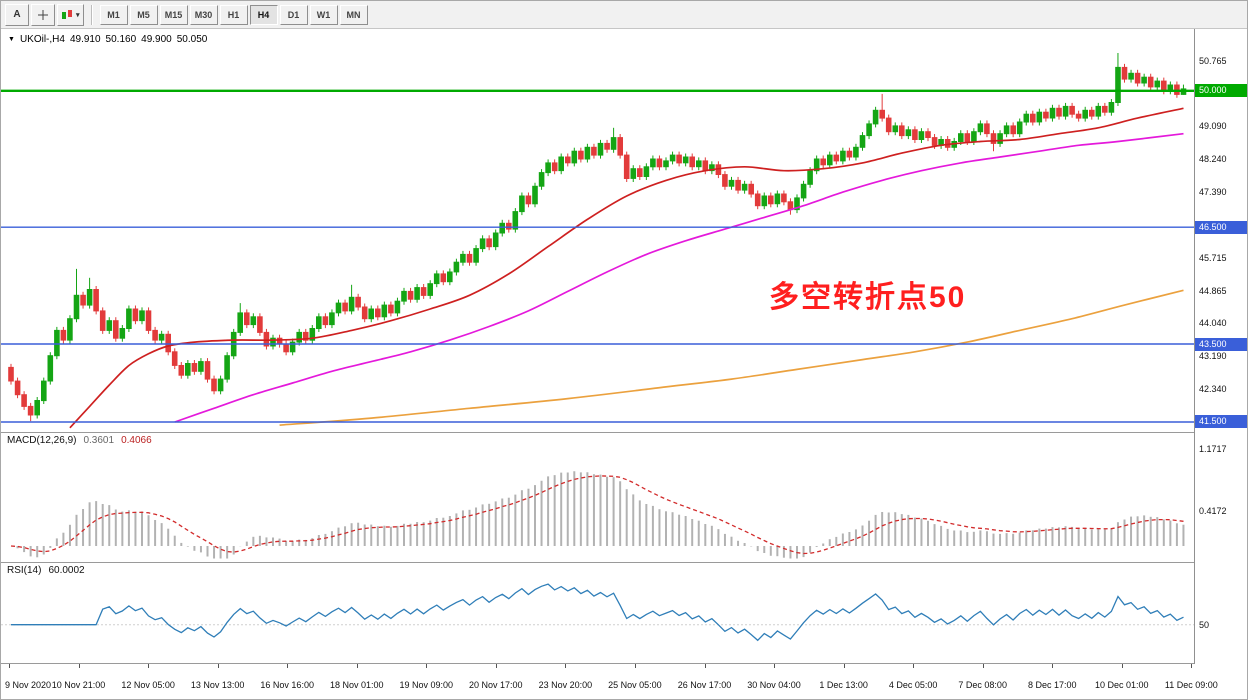 This screenshot has height=700, width=1248. Describe the element at coordinates (1204, 624) in the screenshot. I see `rsi-axis-label: 50` at that location.